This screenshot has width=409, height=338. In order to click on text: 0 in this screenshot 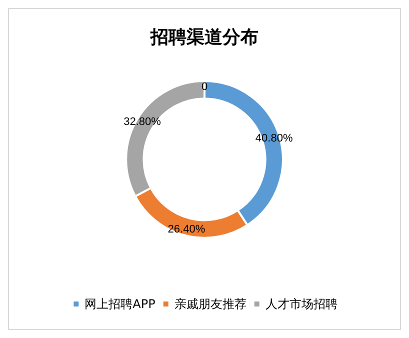, I will do `click(204, 86)`.